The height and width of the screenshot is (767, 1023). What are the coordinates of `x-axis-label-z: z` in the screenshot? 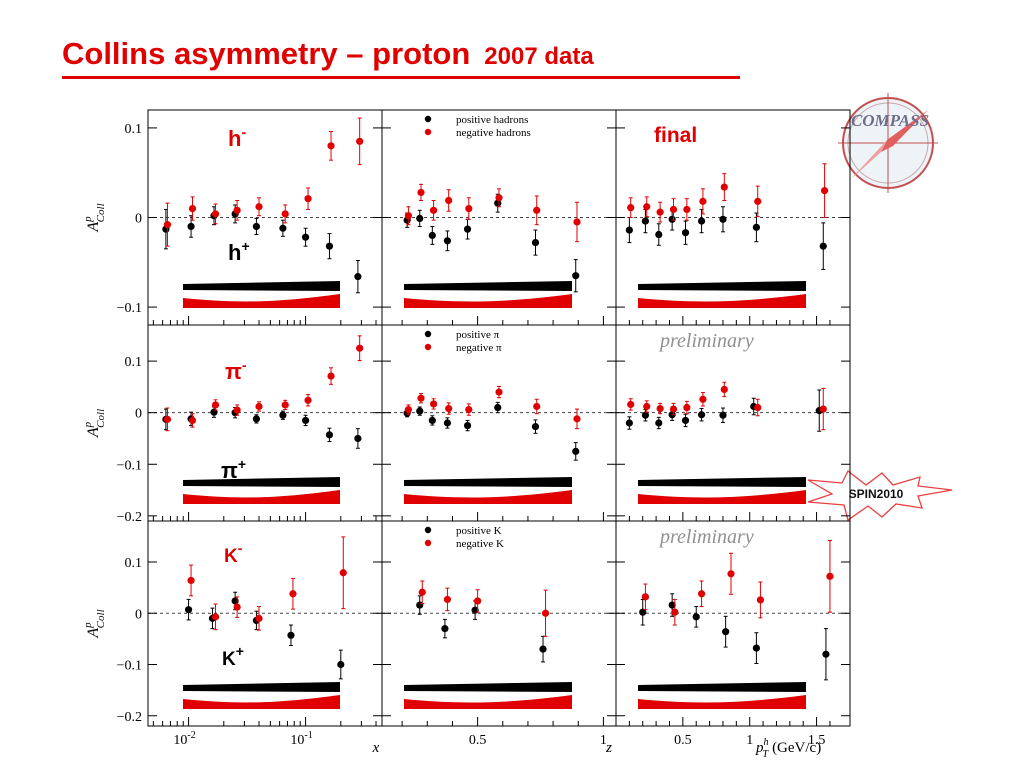 It's located at (608, 748).